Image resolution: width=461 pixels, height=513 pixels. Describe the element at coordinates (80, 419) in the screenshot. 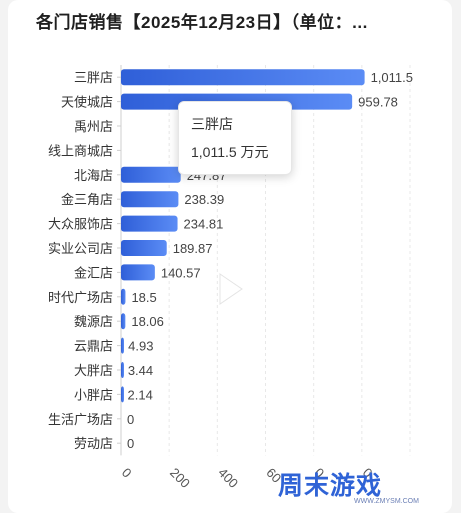

I see `category-label: 生活广场店` at that location.